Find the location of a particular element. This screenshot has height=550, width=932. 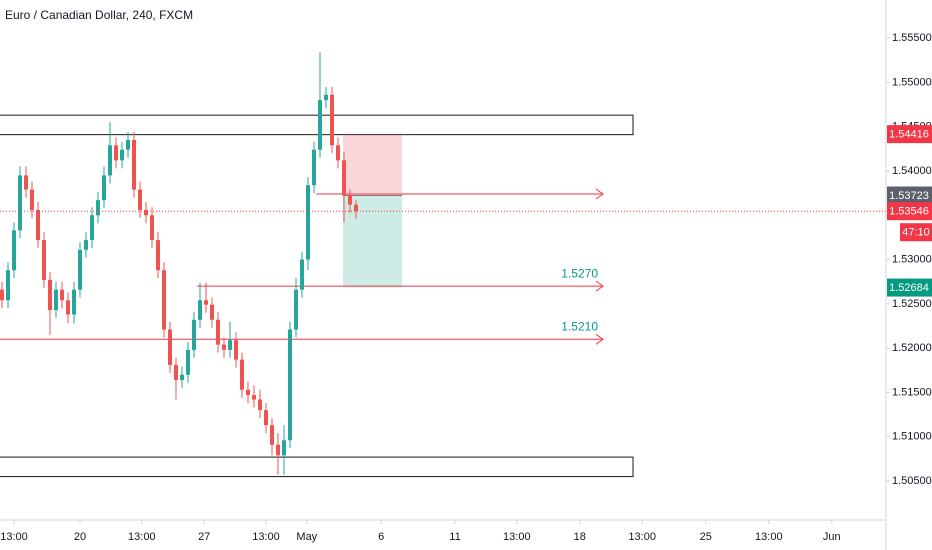

x-tick-label: 11 is located at coordinates (454, 537).